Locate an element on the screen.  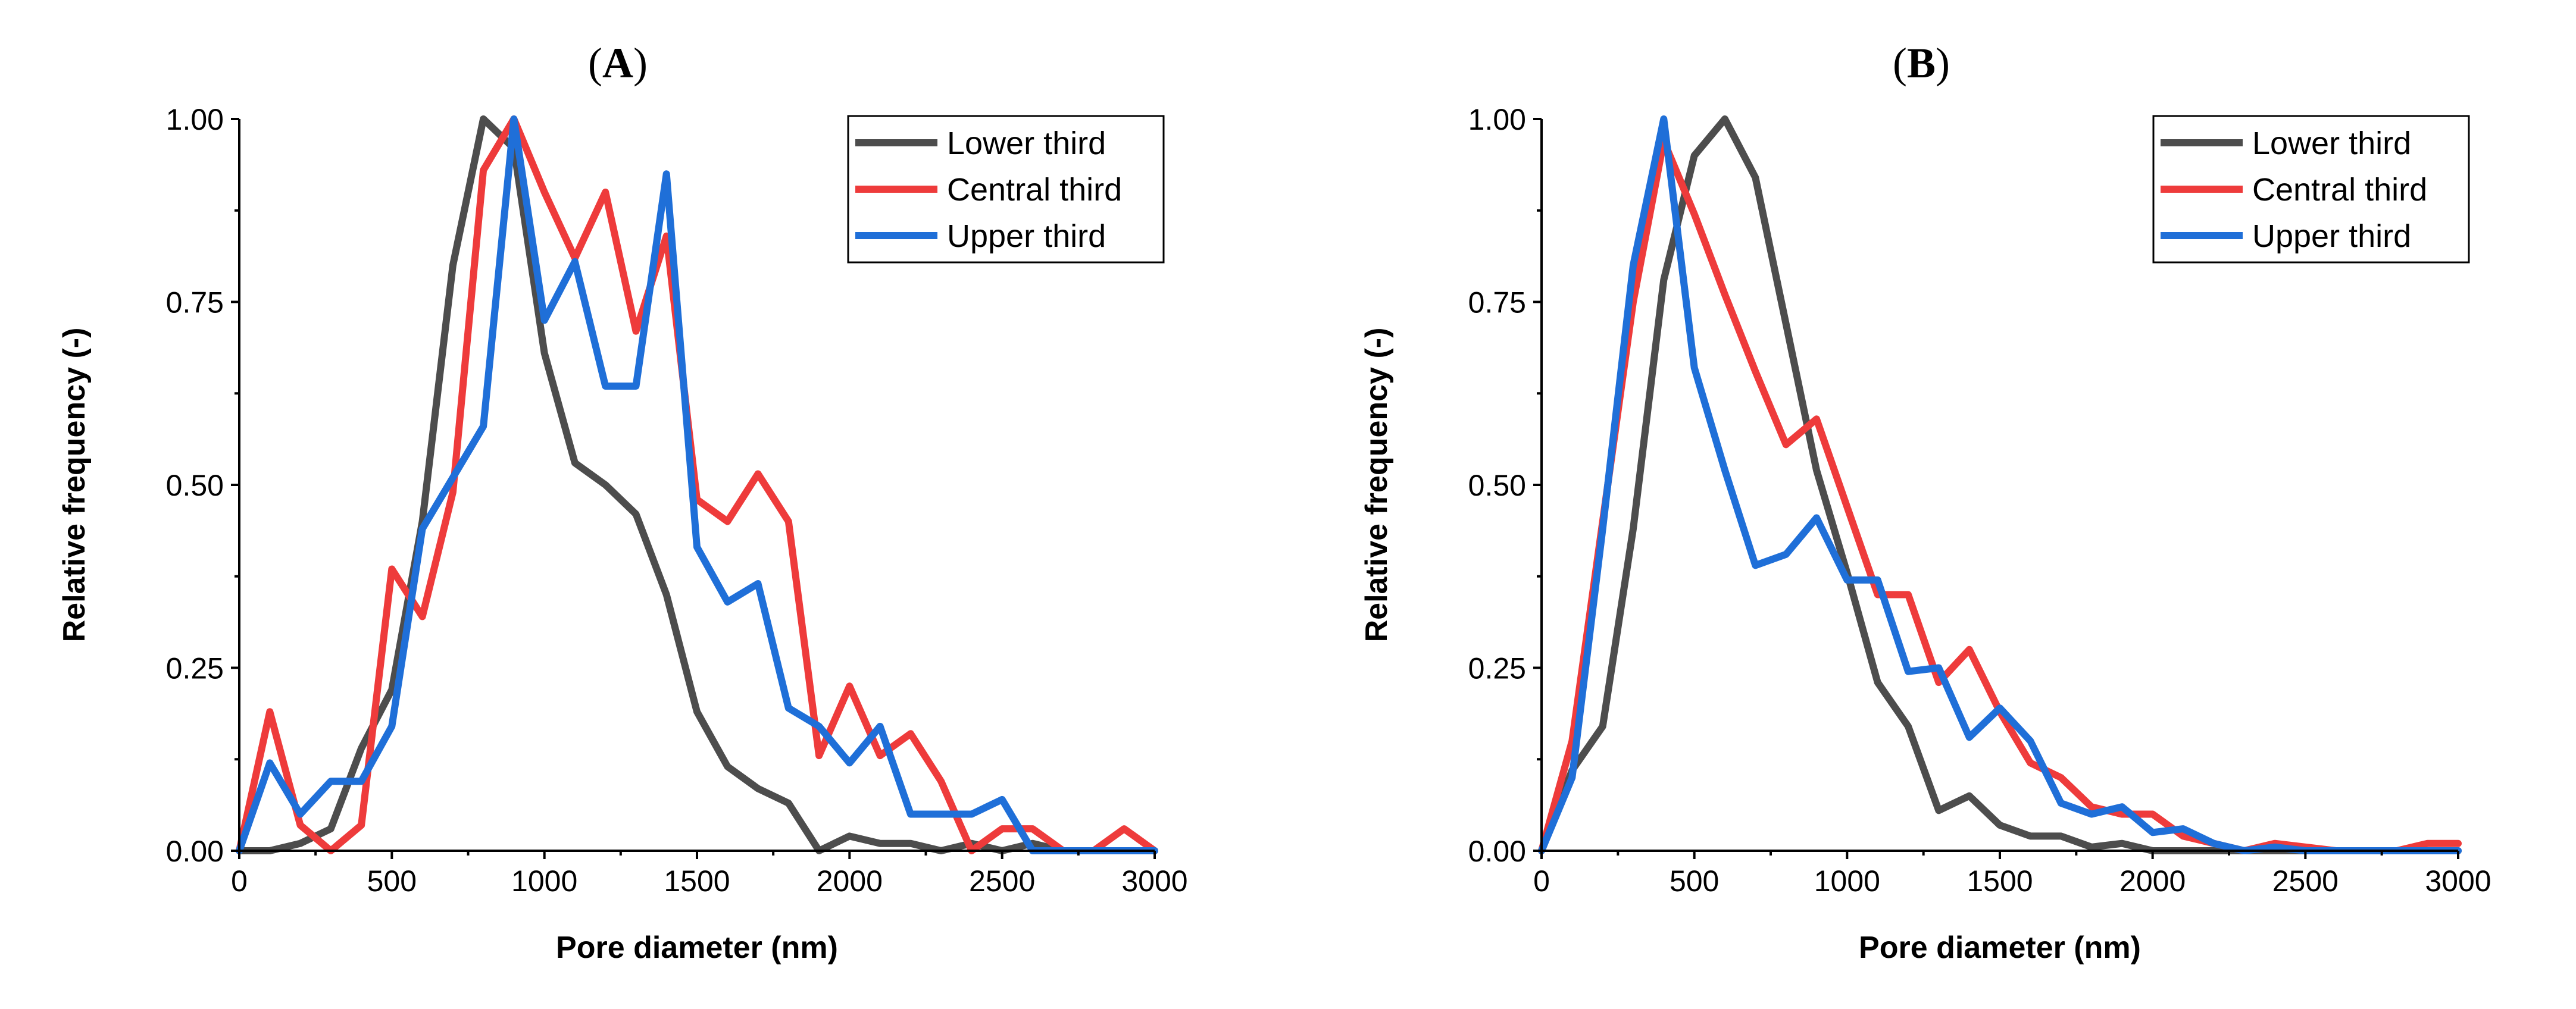
panel-a-label: (A) is located at coordinates (618, 63).